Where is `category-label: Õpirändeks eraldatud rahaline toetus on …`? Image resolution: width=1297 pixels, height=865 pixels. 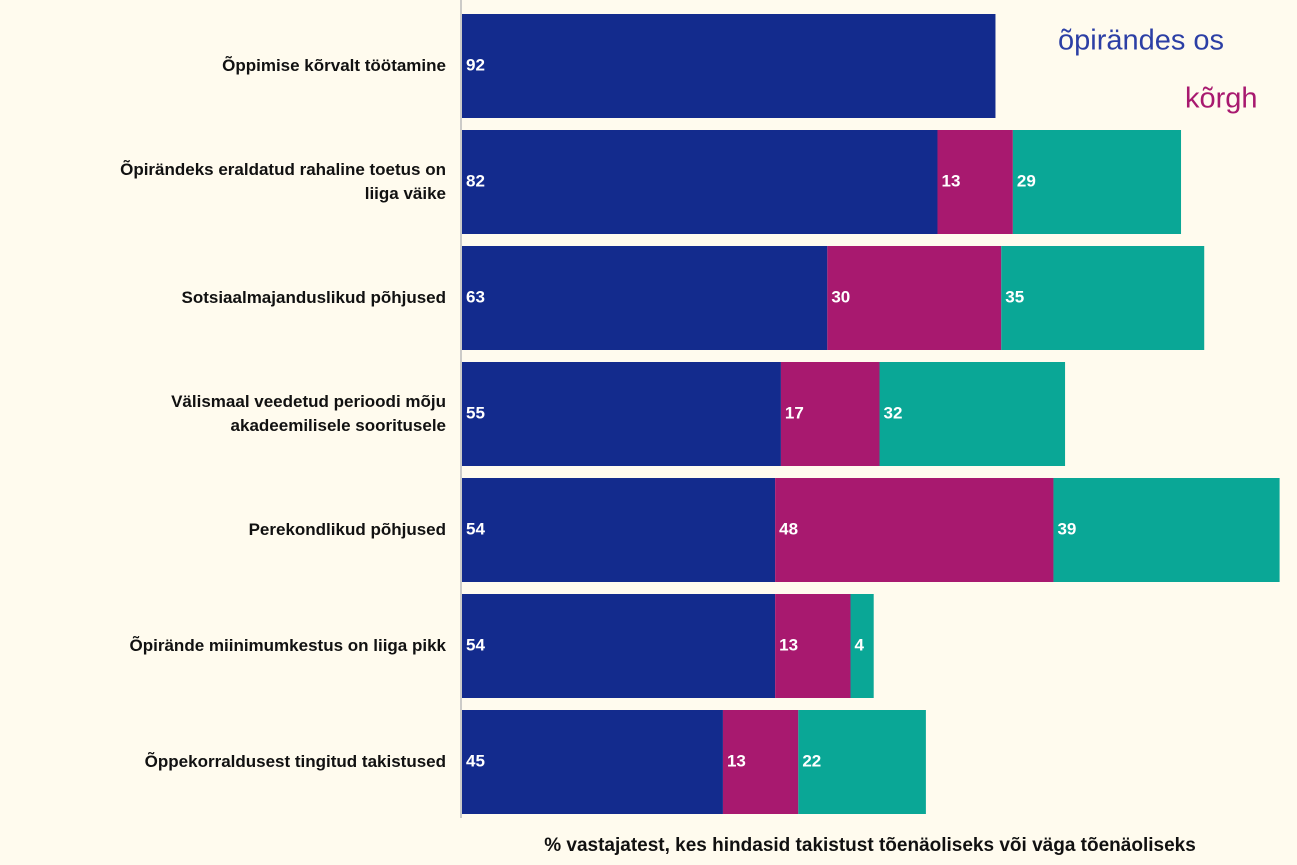 category-label: Õpirändeks eraldatud rahaline toetus on … is located at coordinates (283, 181).